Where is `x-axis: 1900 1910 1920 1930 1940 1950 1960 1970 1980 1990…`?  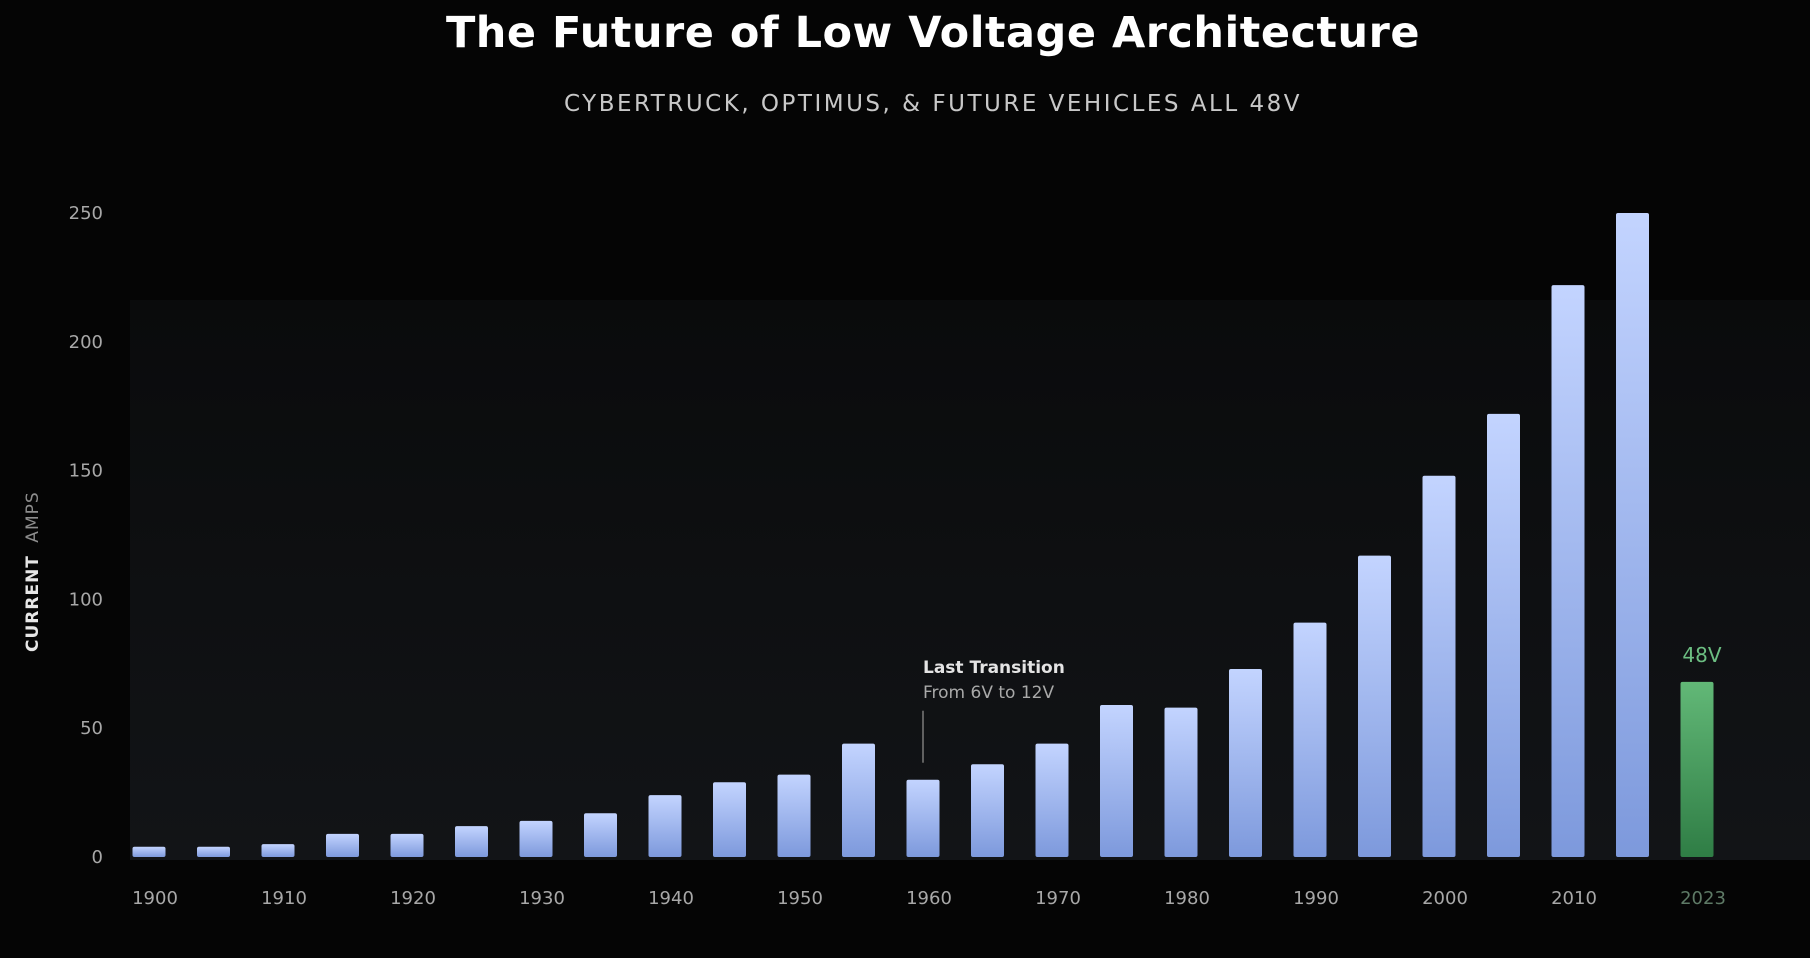
x-axis: 1900 1910 1920 1930 1940 1950 1960 1970 1980 1990… is located at coordinates (929, 898).